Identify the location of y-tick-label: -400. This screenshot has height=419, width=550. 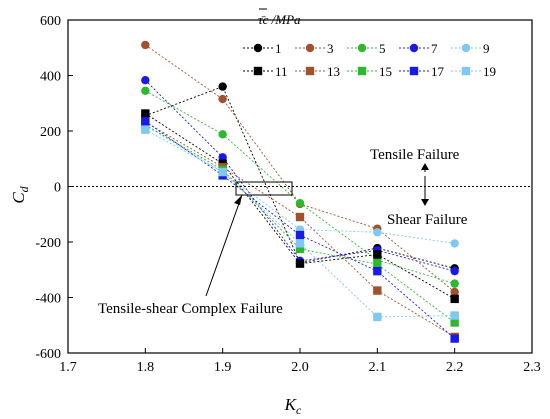
(48, 299).